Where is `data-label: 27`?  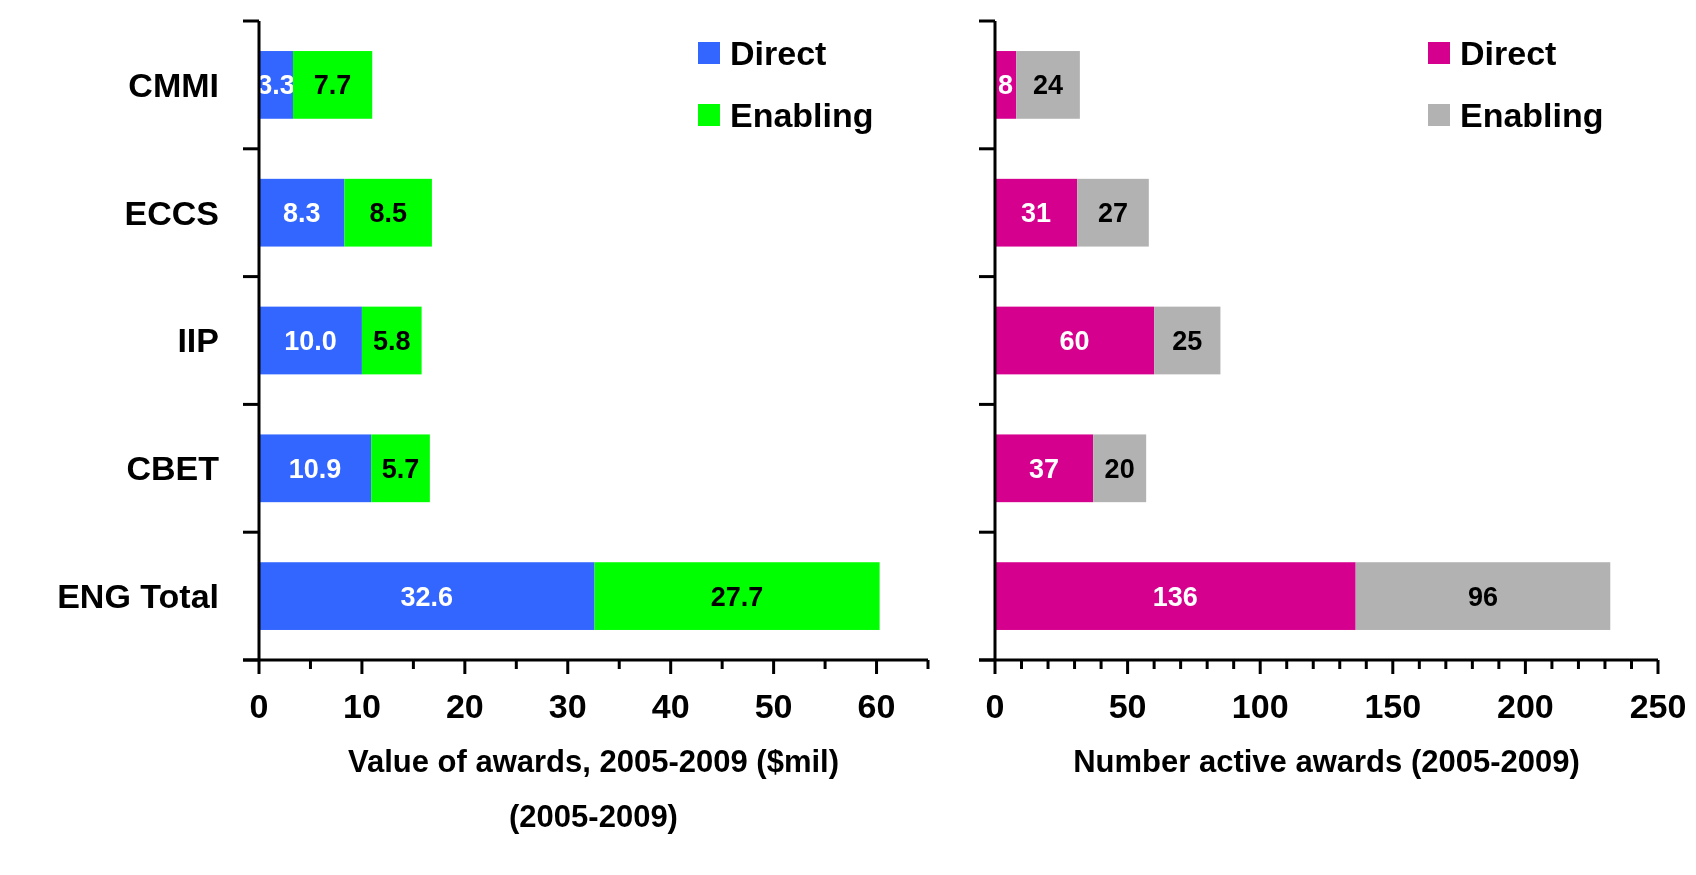
data-label: 27 is located at coordinates (1113, 213).